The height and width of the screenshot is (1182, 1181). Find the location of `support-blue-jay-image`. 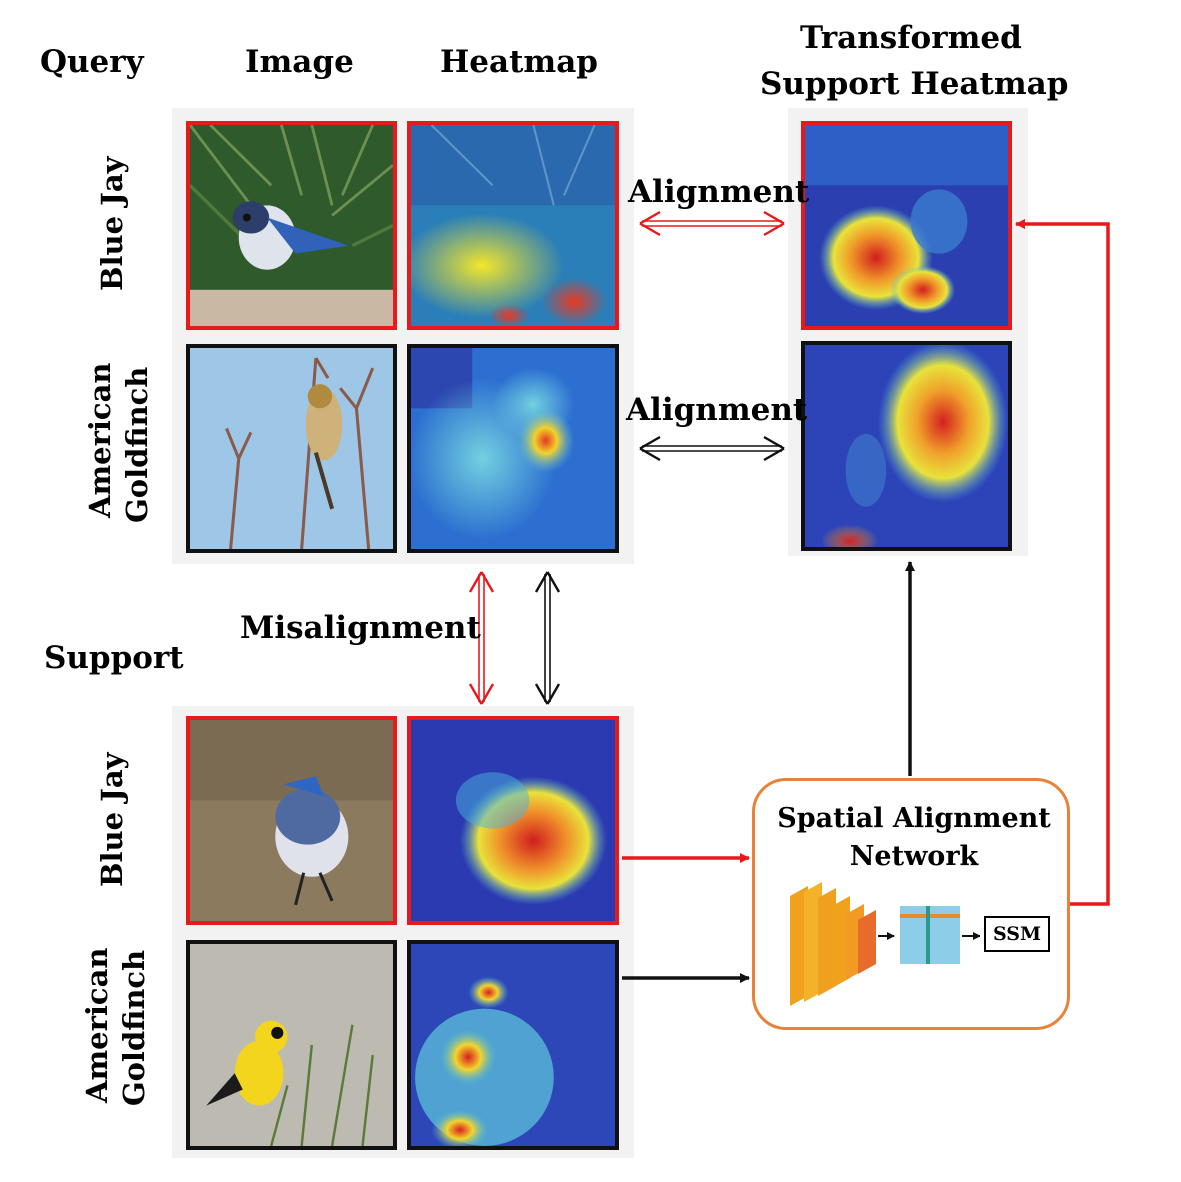

support-blue-jay-image is located at coordinates (291, 820).